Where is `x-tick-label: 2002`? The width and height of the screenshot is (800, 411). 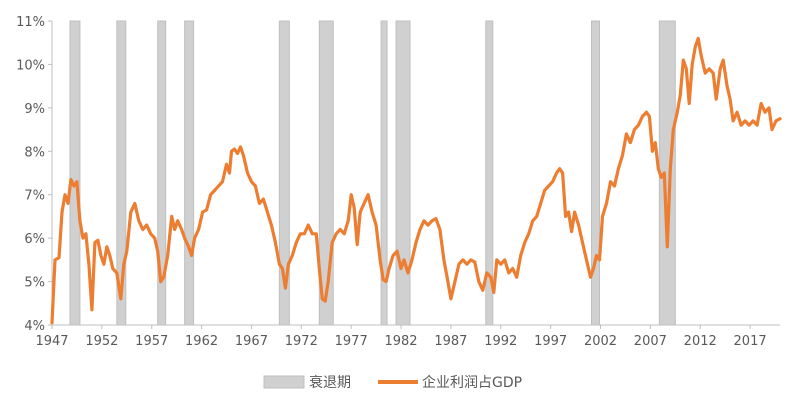
x-tick-label: 2002 is located at coordinates (600, 341).